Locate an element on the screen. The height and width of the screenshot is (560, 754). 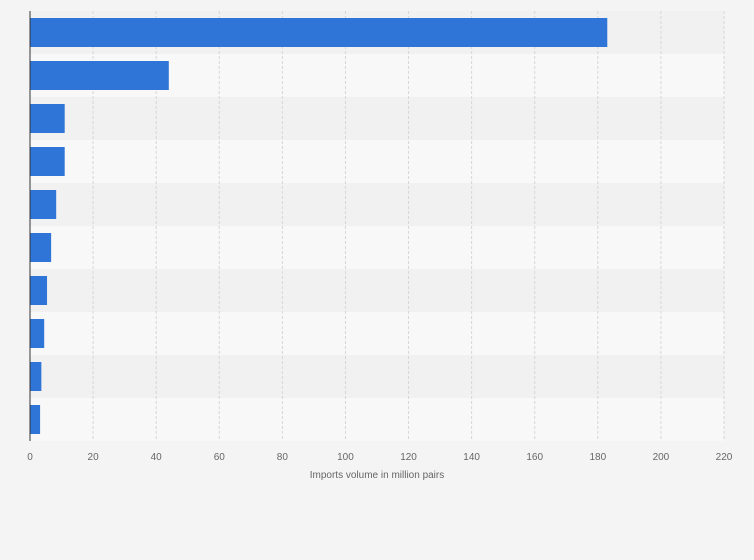
x-tick-label: 0 is located at coordinates (30, 457).